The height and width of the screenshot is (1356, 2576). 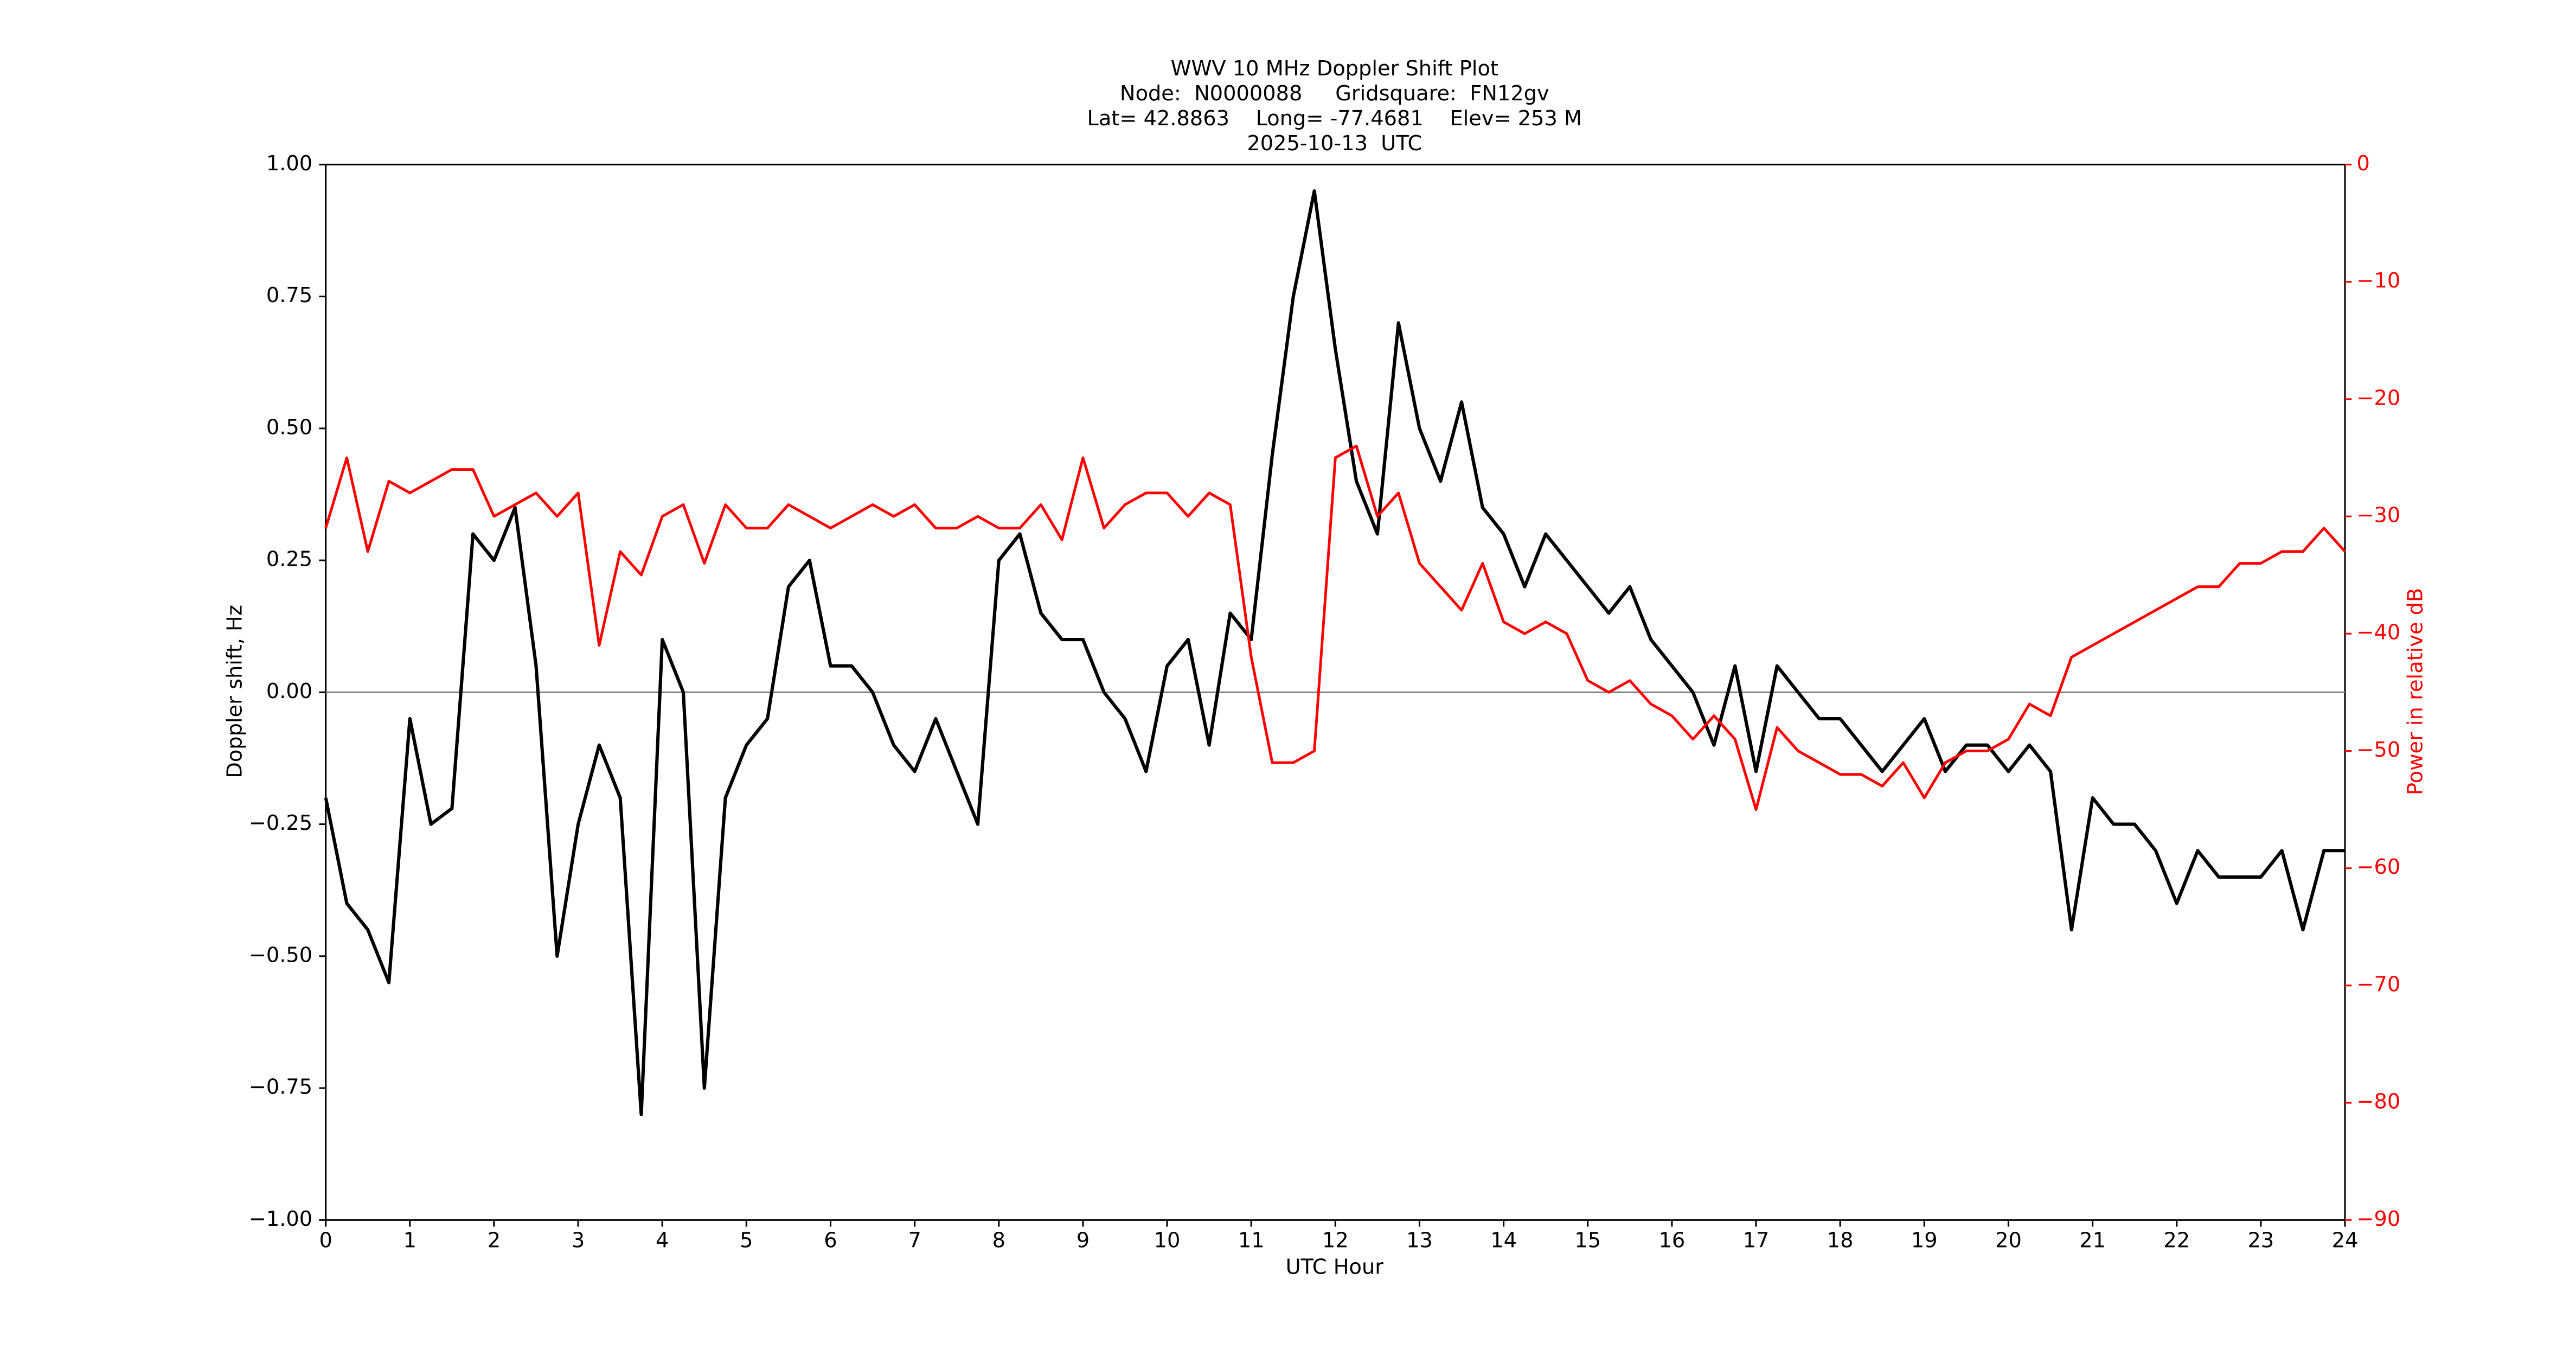 What do you see at coordinates (1251, 1241) in the screenshot?
I see `x-tick-label: 11` at bounding box center [1251, 1241].